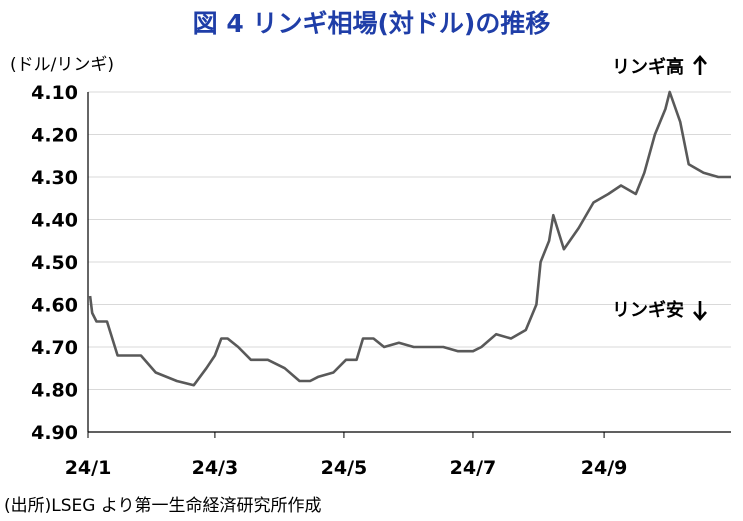  I want to click on x-tick-label: 24/5, so click(344, 468).